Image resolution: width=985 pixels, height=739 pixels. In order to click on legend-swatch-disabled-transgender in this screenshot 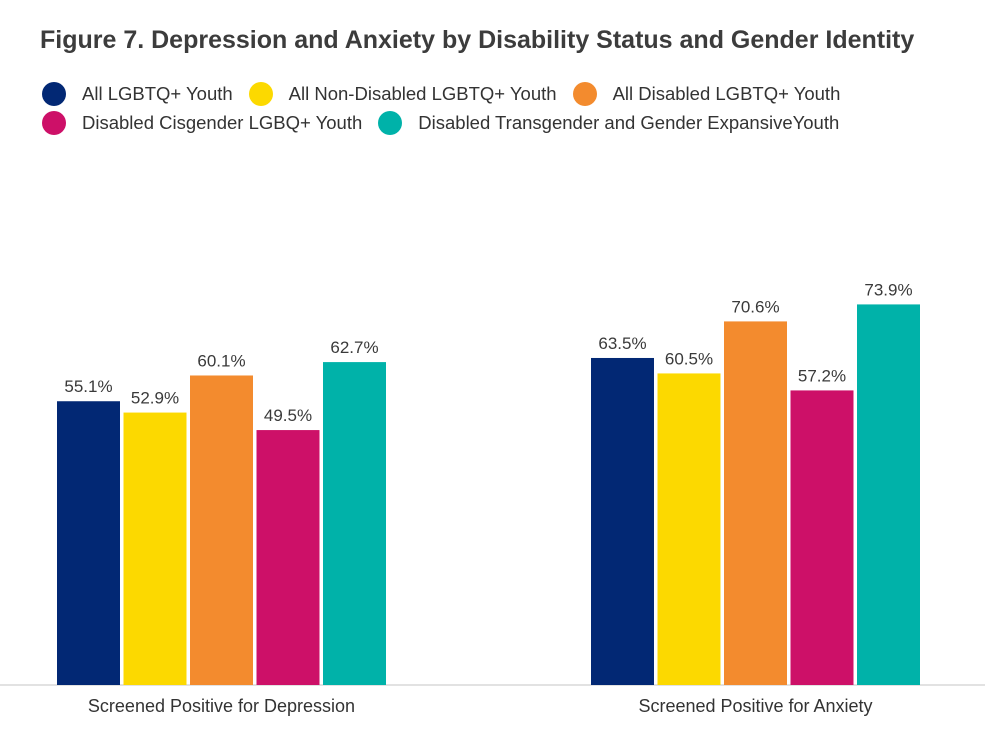, I will do `click(390, 123)`.